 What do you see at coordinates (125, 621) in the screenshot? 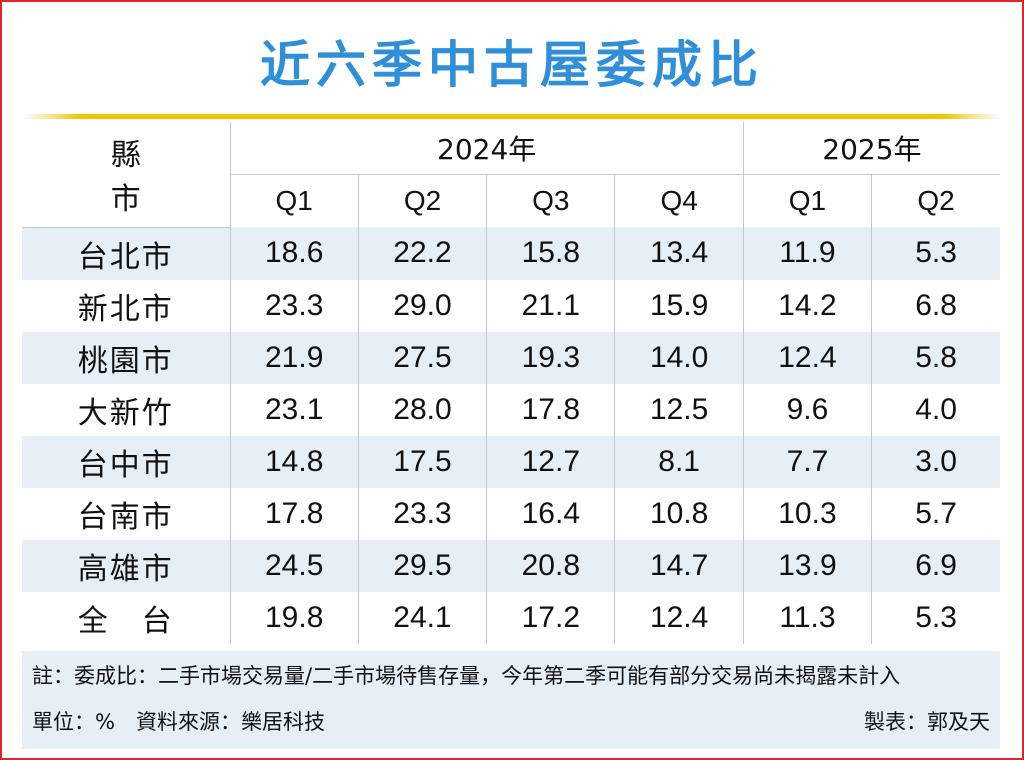
I see `county-name-cell: 全 台` at bounding box center [125, 621].